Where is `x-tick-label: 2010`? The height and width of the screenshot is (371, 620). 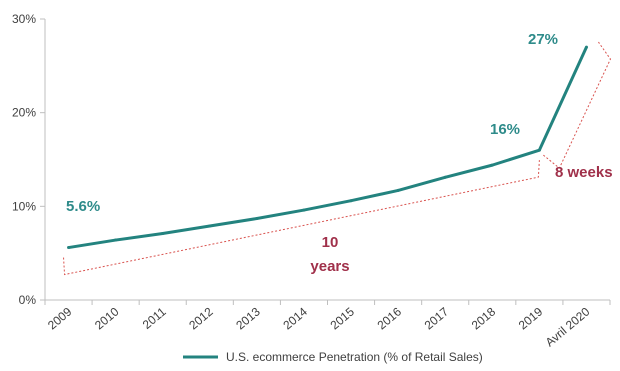 x-tick-label: 2010 is located at coordinates (107, 318).